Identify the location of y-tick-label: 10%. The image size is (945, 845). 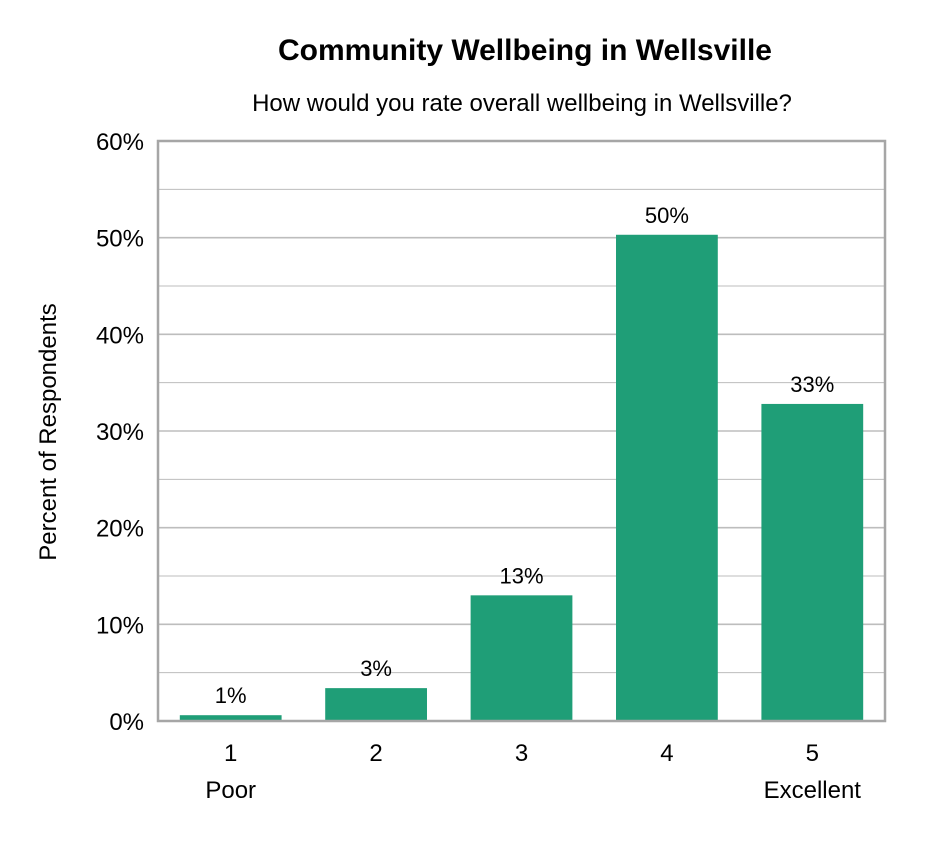
(120, 625).